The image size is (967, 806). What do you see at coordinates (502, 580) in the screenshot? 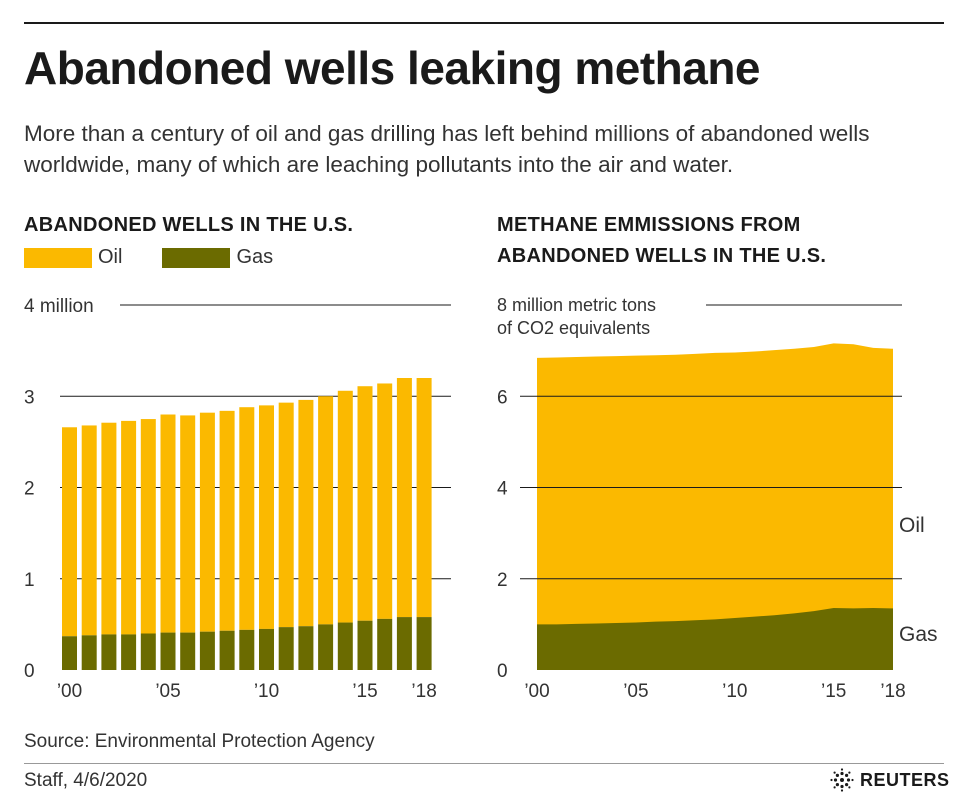
I see `y-tick-label-right: 2` at bounding box center [502, 580].